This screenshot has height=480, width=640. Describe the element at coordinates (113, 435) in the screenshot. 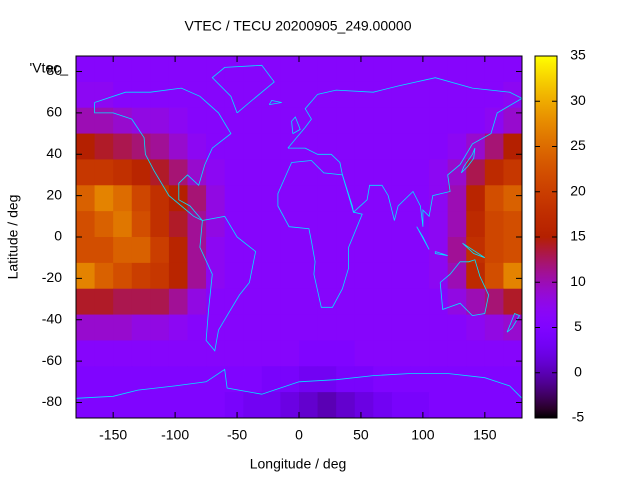

I see `x-tick-label: -150` at that location.